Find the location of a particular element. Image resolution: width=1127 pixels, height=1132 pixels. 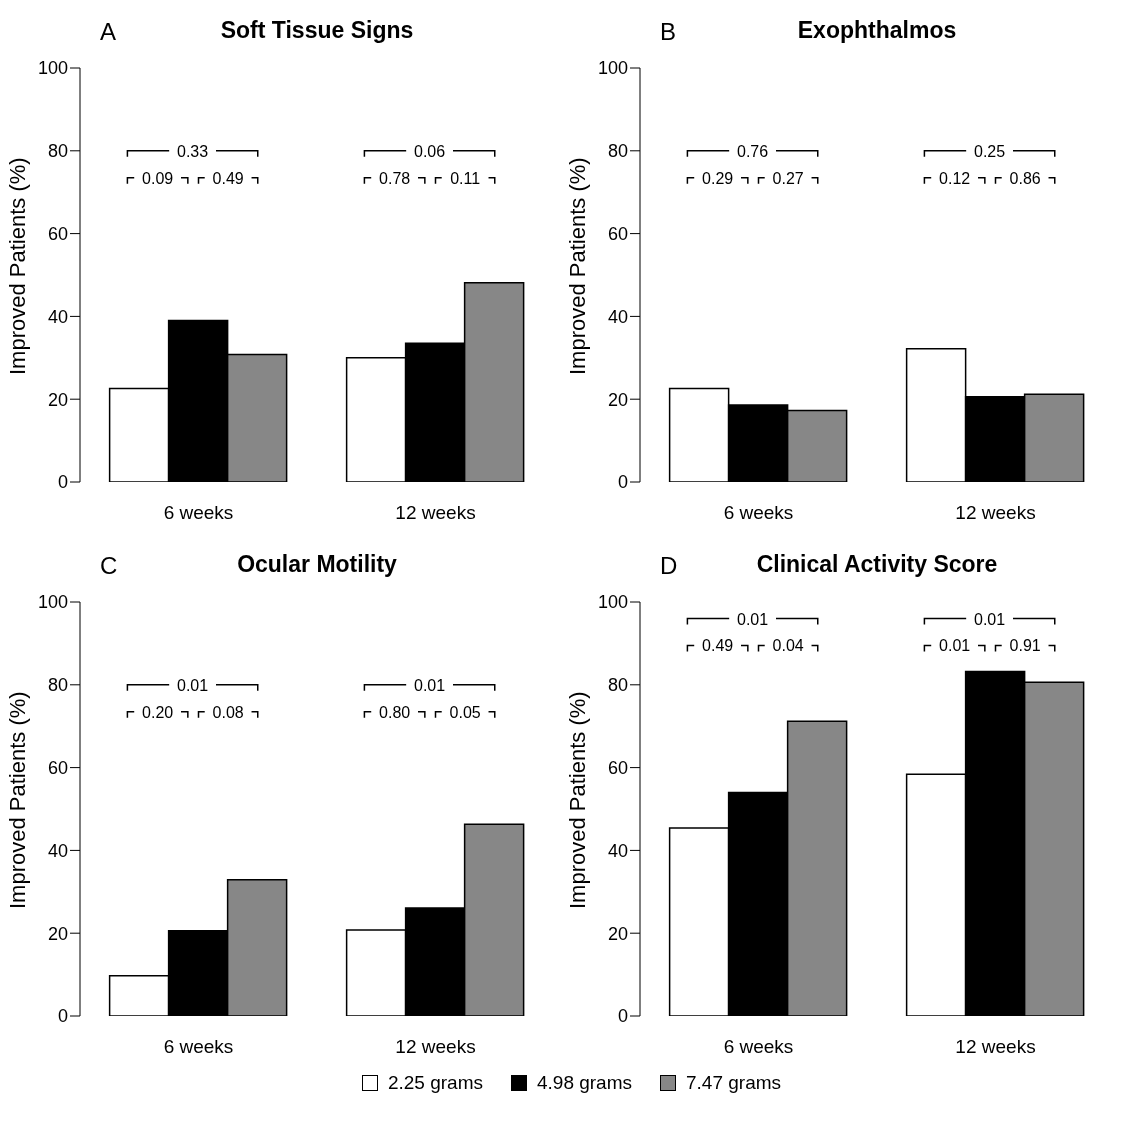

annotation: 0.78 is located at coordinates (395, 178).